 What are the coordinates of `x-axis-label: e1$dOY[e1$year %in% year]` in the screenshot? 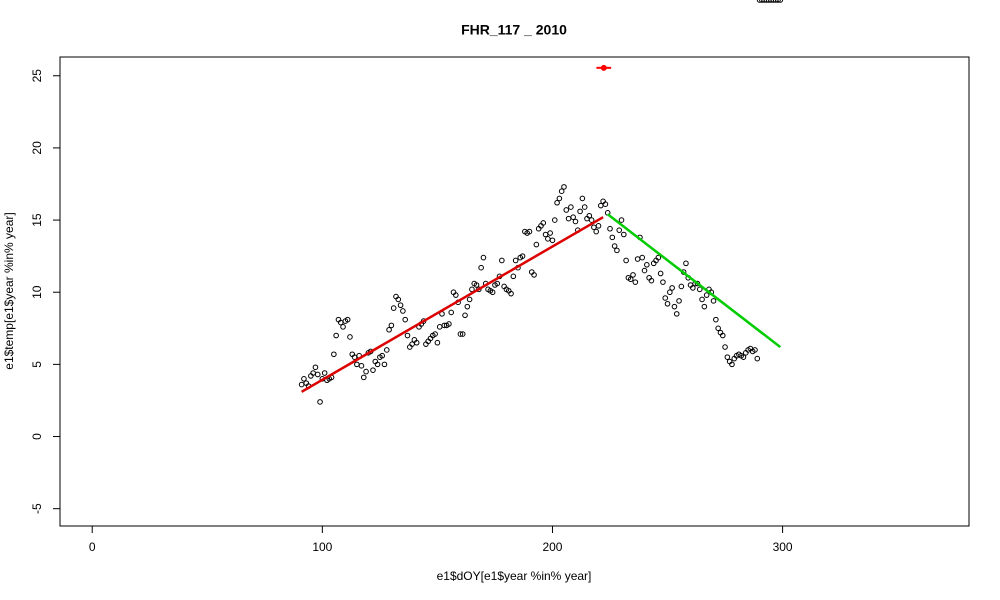 It's located at (514, 576).